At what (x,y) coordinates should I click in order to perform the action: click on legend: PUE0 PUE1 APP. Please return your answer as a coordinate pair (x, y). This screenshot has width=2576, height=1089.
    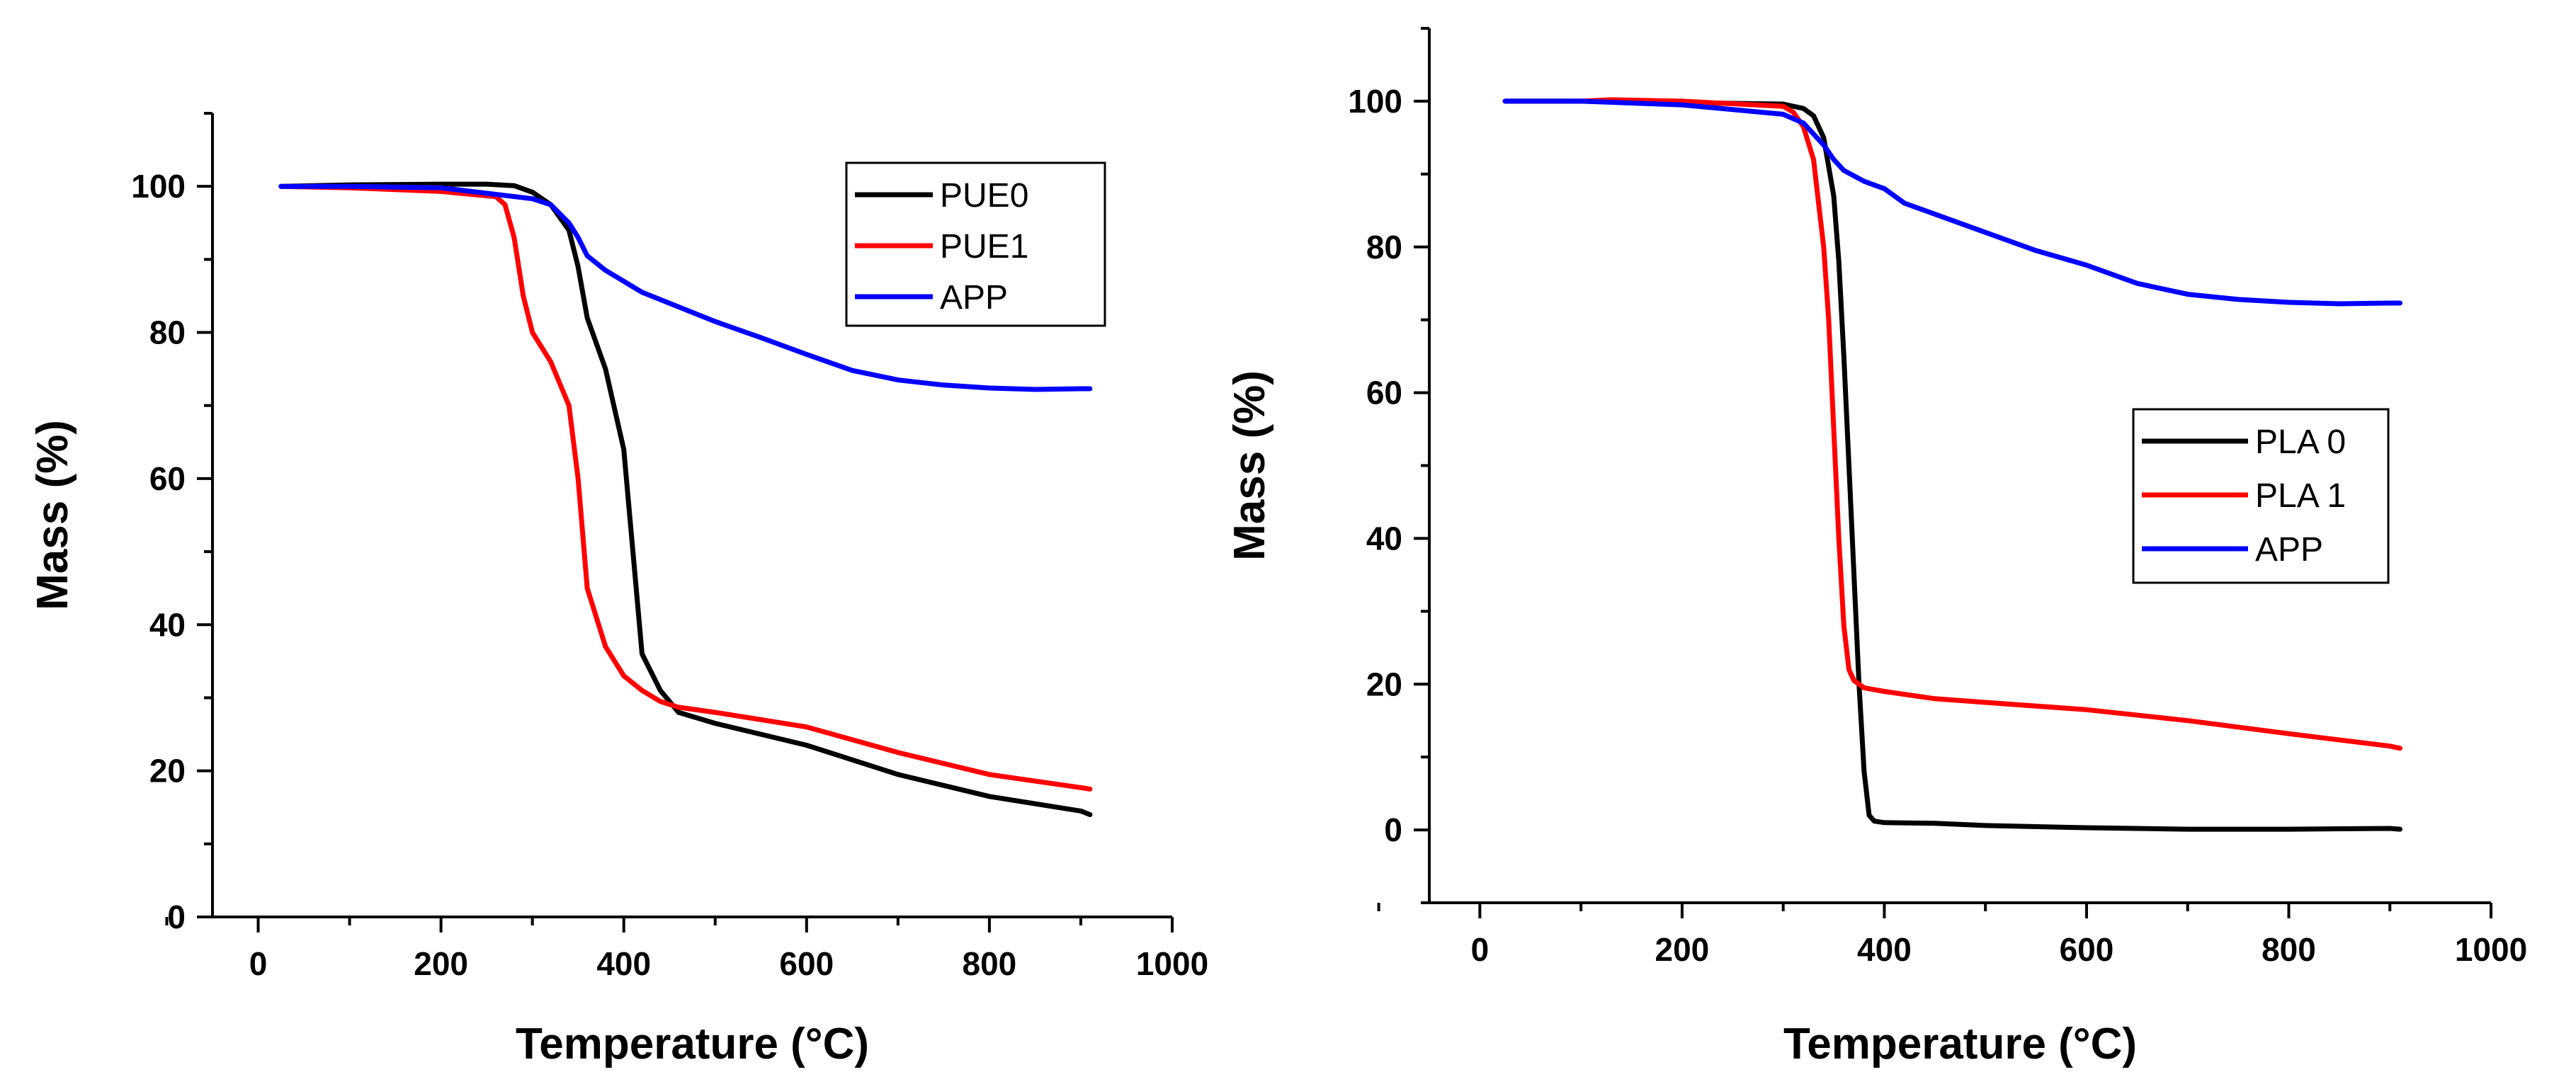
    Looking at the image, I should click on (975, 244).